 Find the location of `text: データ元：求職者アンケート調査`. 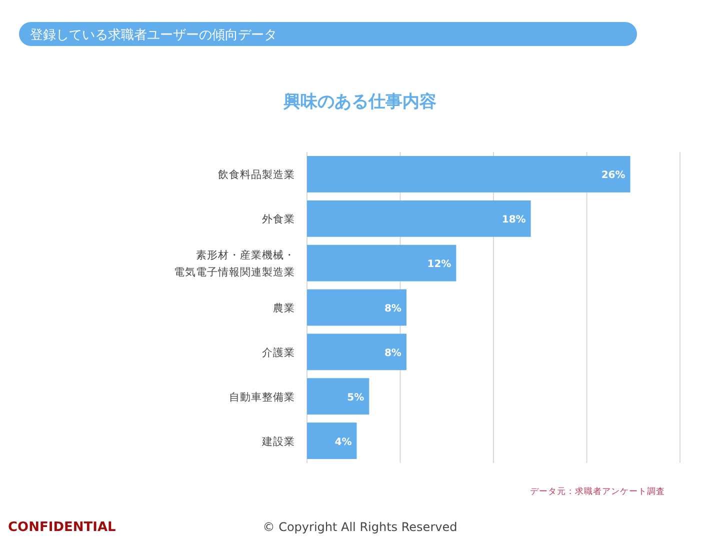

text: データ元：求職者アンケート調査 is located at coordinates (597, 491).